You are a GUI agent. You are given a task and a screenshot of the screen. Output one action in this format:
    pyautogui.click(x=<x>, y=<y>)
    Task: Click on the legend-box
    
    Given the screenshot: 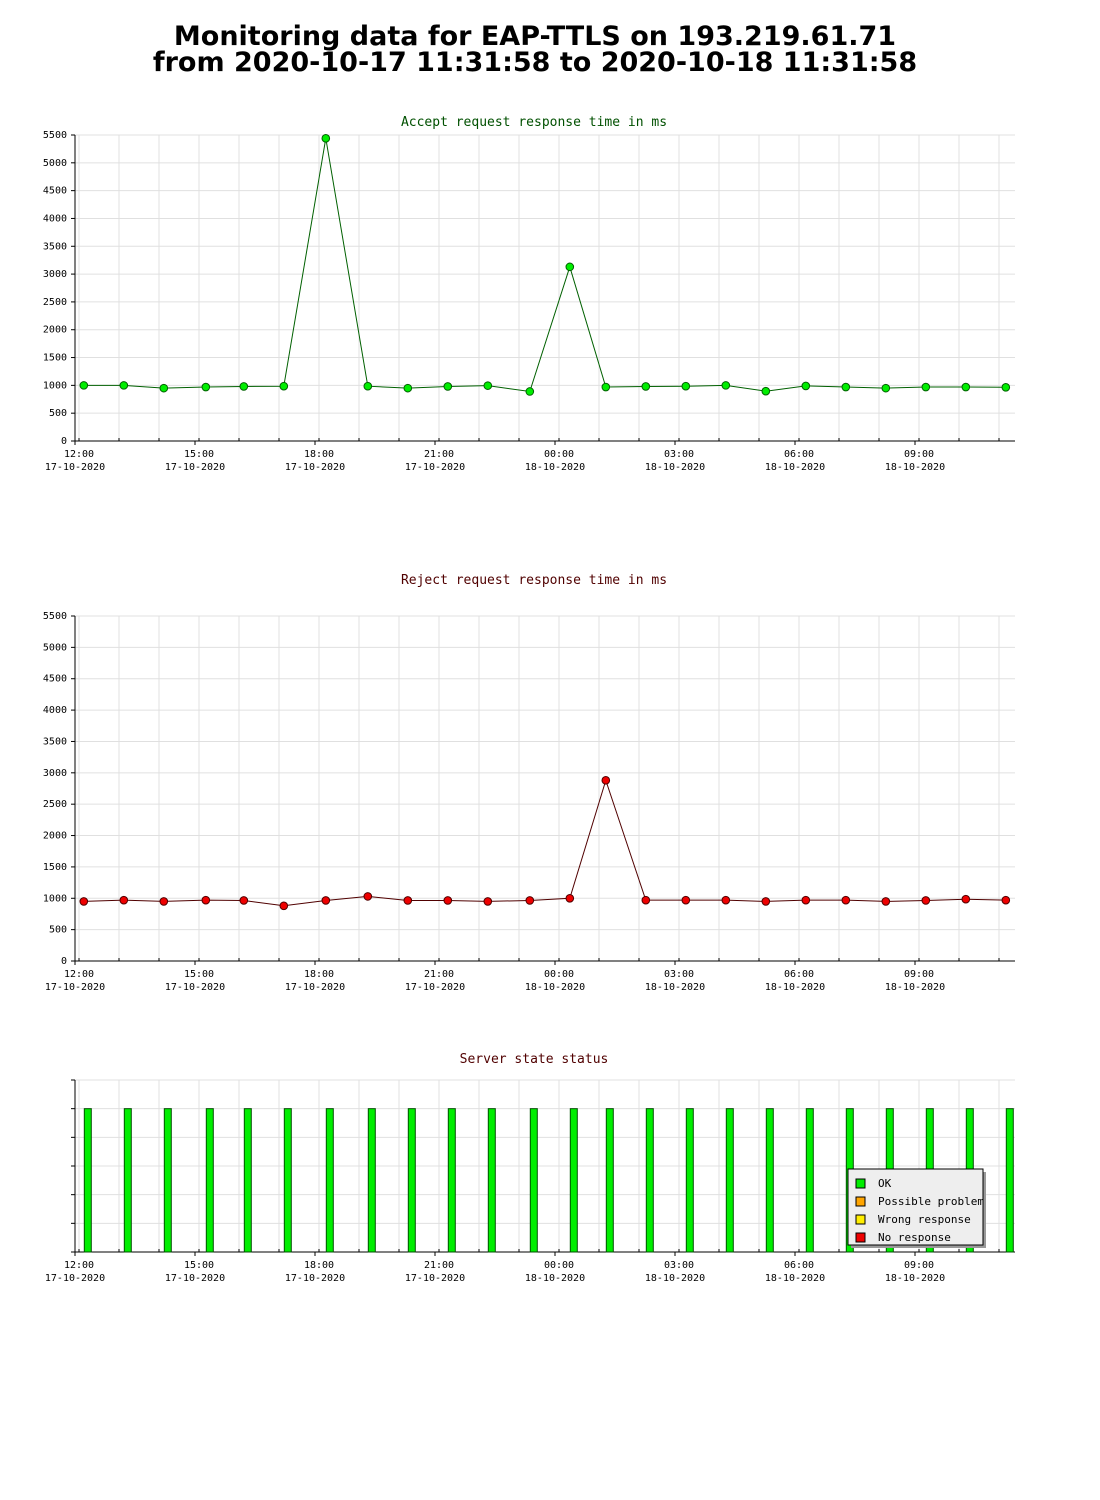 What is the action you would take?
    pyautogui.click(x=915, y=1207)
    